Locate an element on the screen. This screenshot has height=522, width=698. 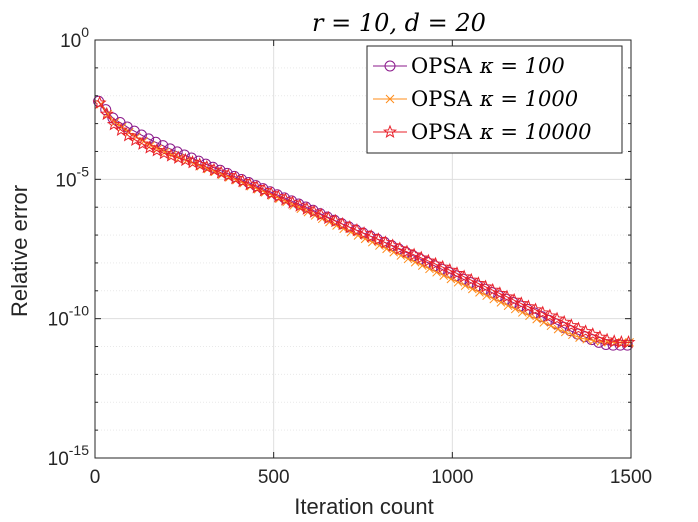
y-tick-label: 10⁻¹⁵ is located at coordinates (69, 456).